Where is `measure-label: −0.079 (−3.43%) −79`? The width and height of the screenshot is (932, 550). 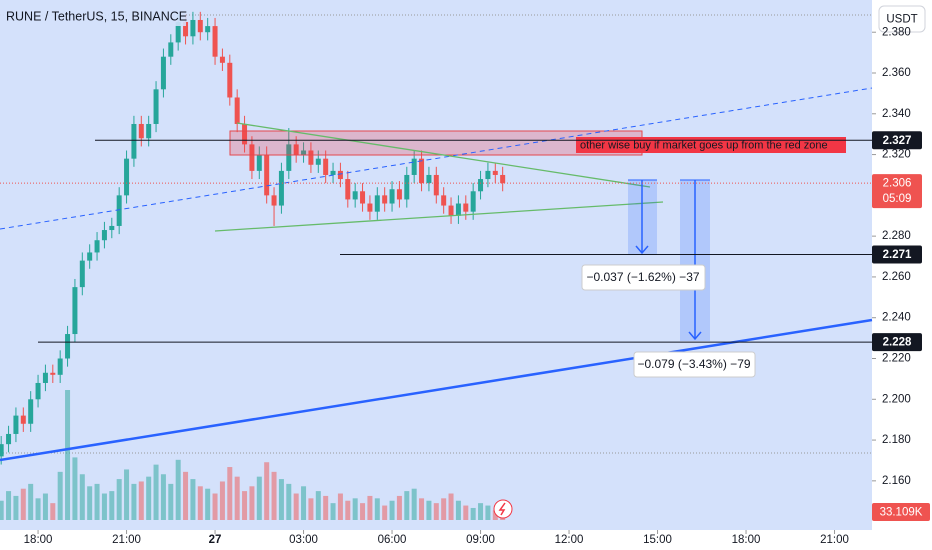 measure-label: −0.079 (−3.43%) −79 is located at coordinates (693, 364).